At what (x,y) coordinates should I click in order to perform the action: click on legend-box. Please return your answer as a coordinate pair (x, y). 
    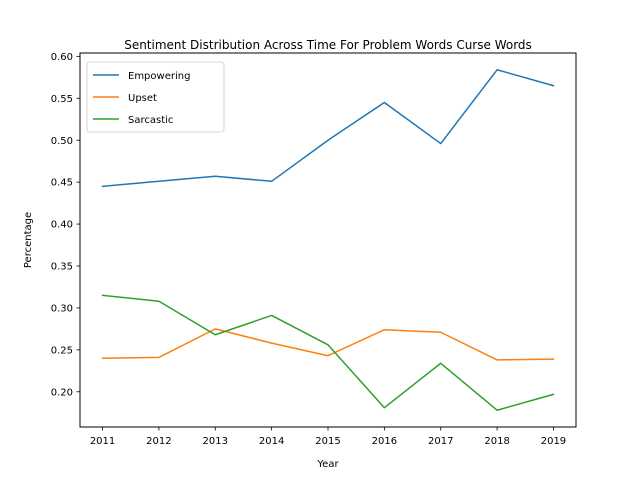
    Looking at the image, I should click on (155, 97).